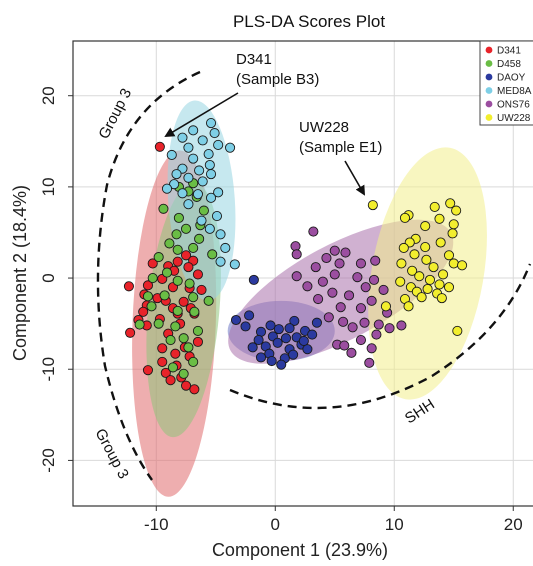 Image resolution: width=533 pixels, height=566 pixels. What do you see at coordinates (156, 524) in the screenshot?
I see `x-tick-label: -10` at bounding box center [156, 524].